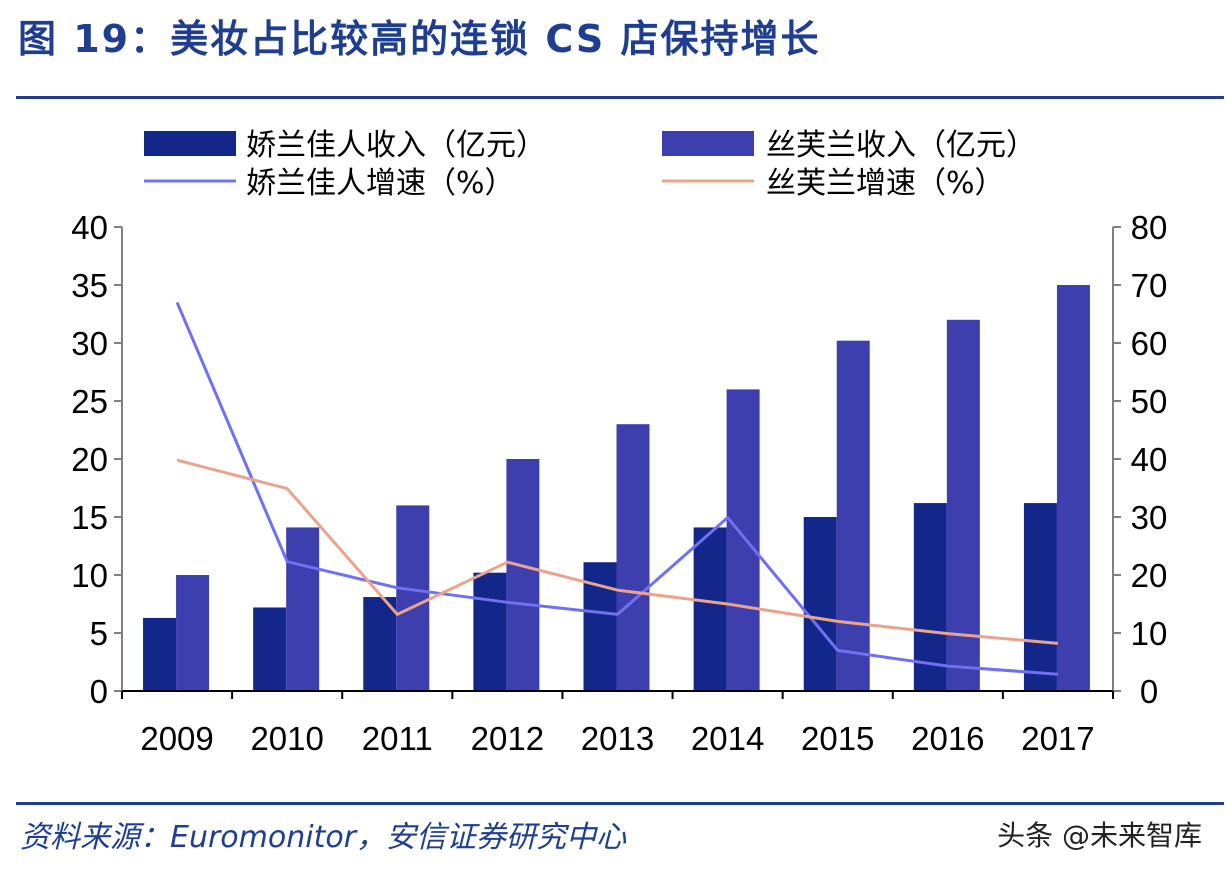  Describe the element at coordinates (1149, 691) in the screenshot. I see `right-tick-label: 0` at that location.